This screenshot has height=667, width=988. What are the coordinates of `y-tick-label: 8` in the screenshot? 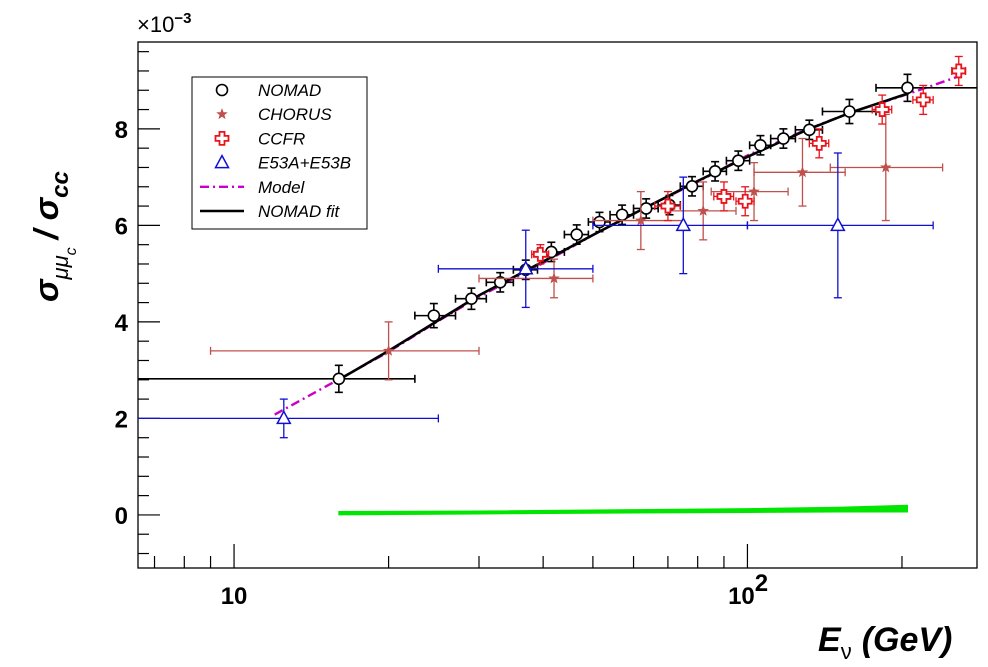 It's located at (121, 130).